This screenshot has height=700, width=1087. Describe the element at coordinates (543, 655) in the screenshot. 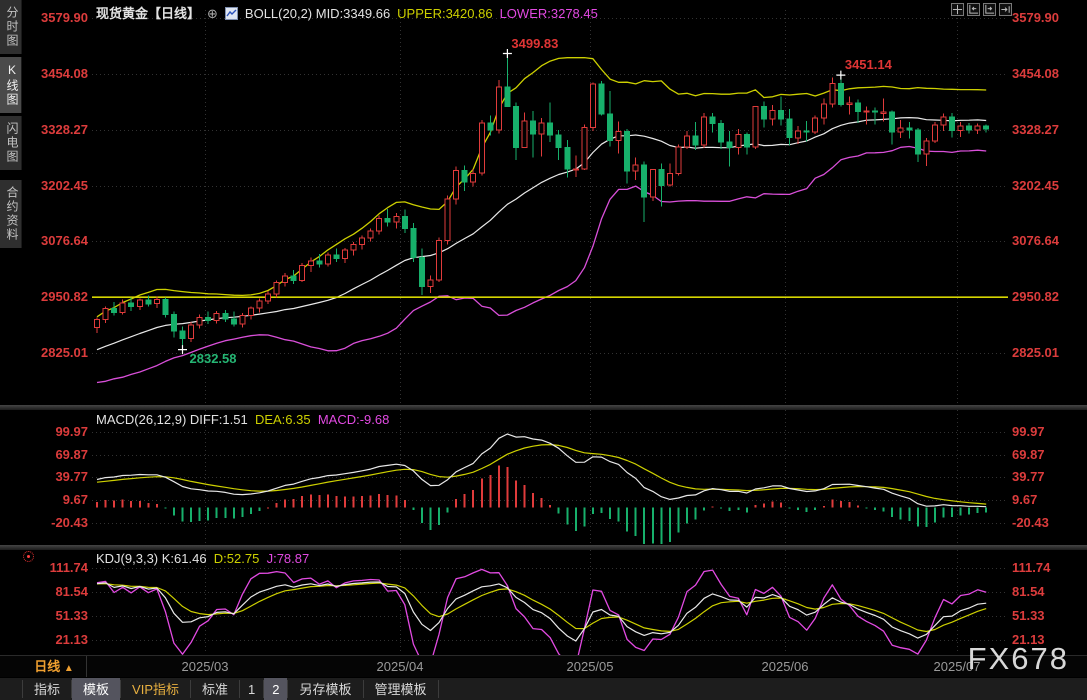

I see `axis-divider` at that location.